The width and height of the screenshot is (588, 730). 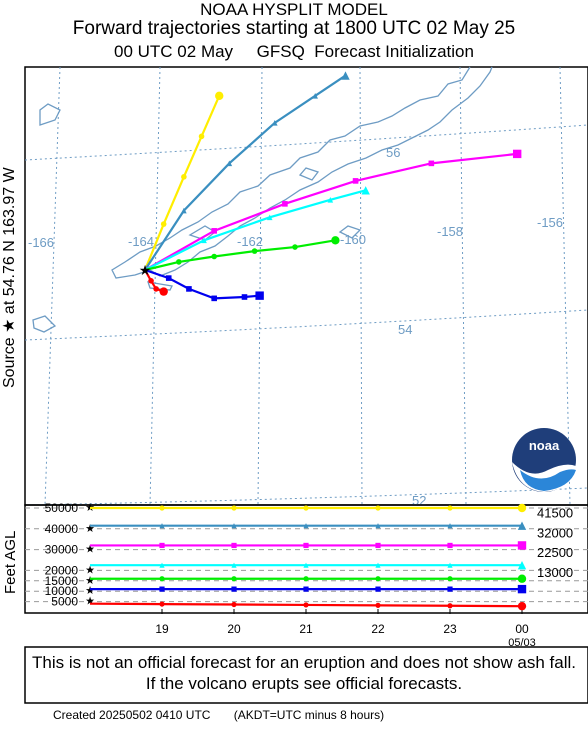 I want to click on height-tick-label-5: 10000, so click(x=62, y=591).